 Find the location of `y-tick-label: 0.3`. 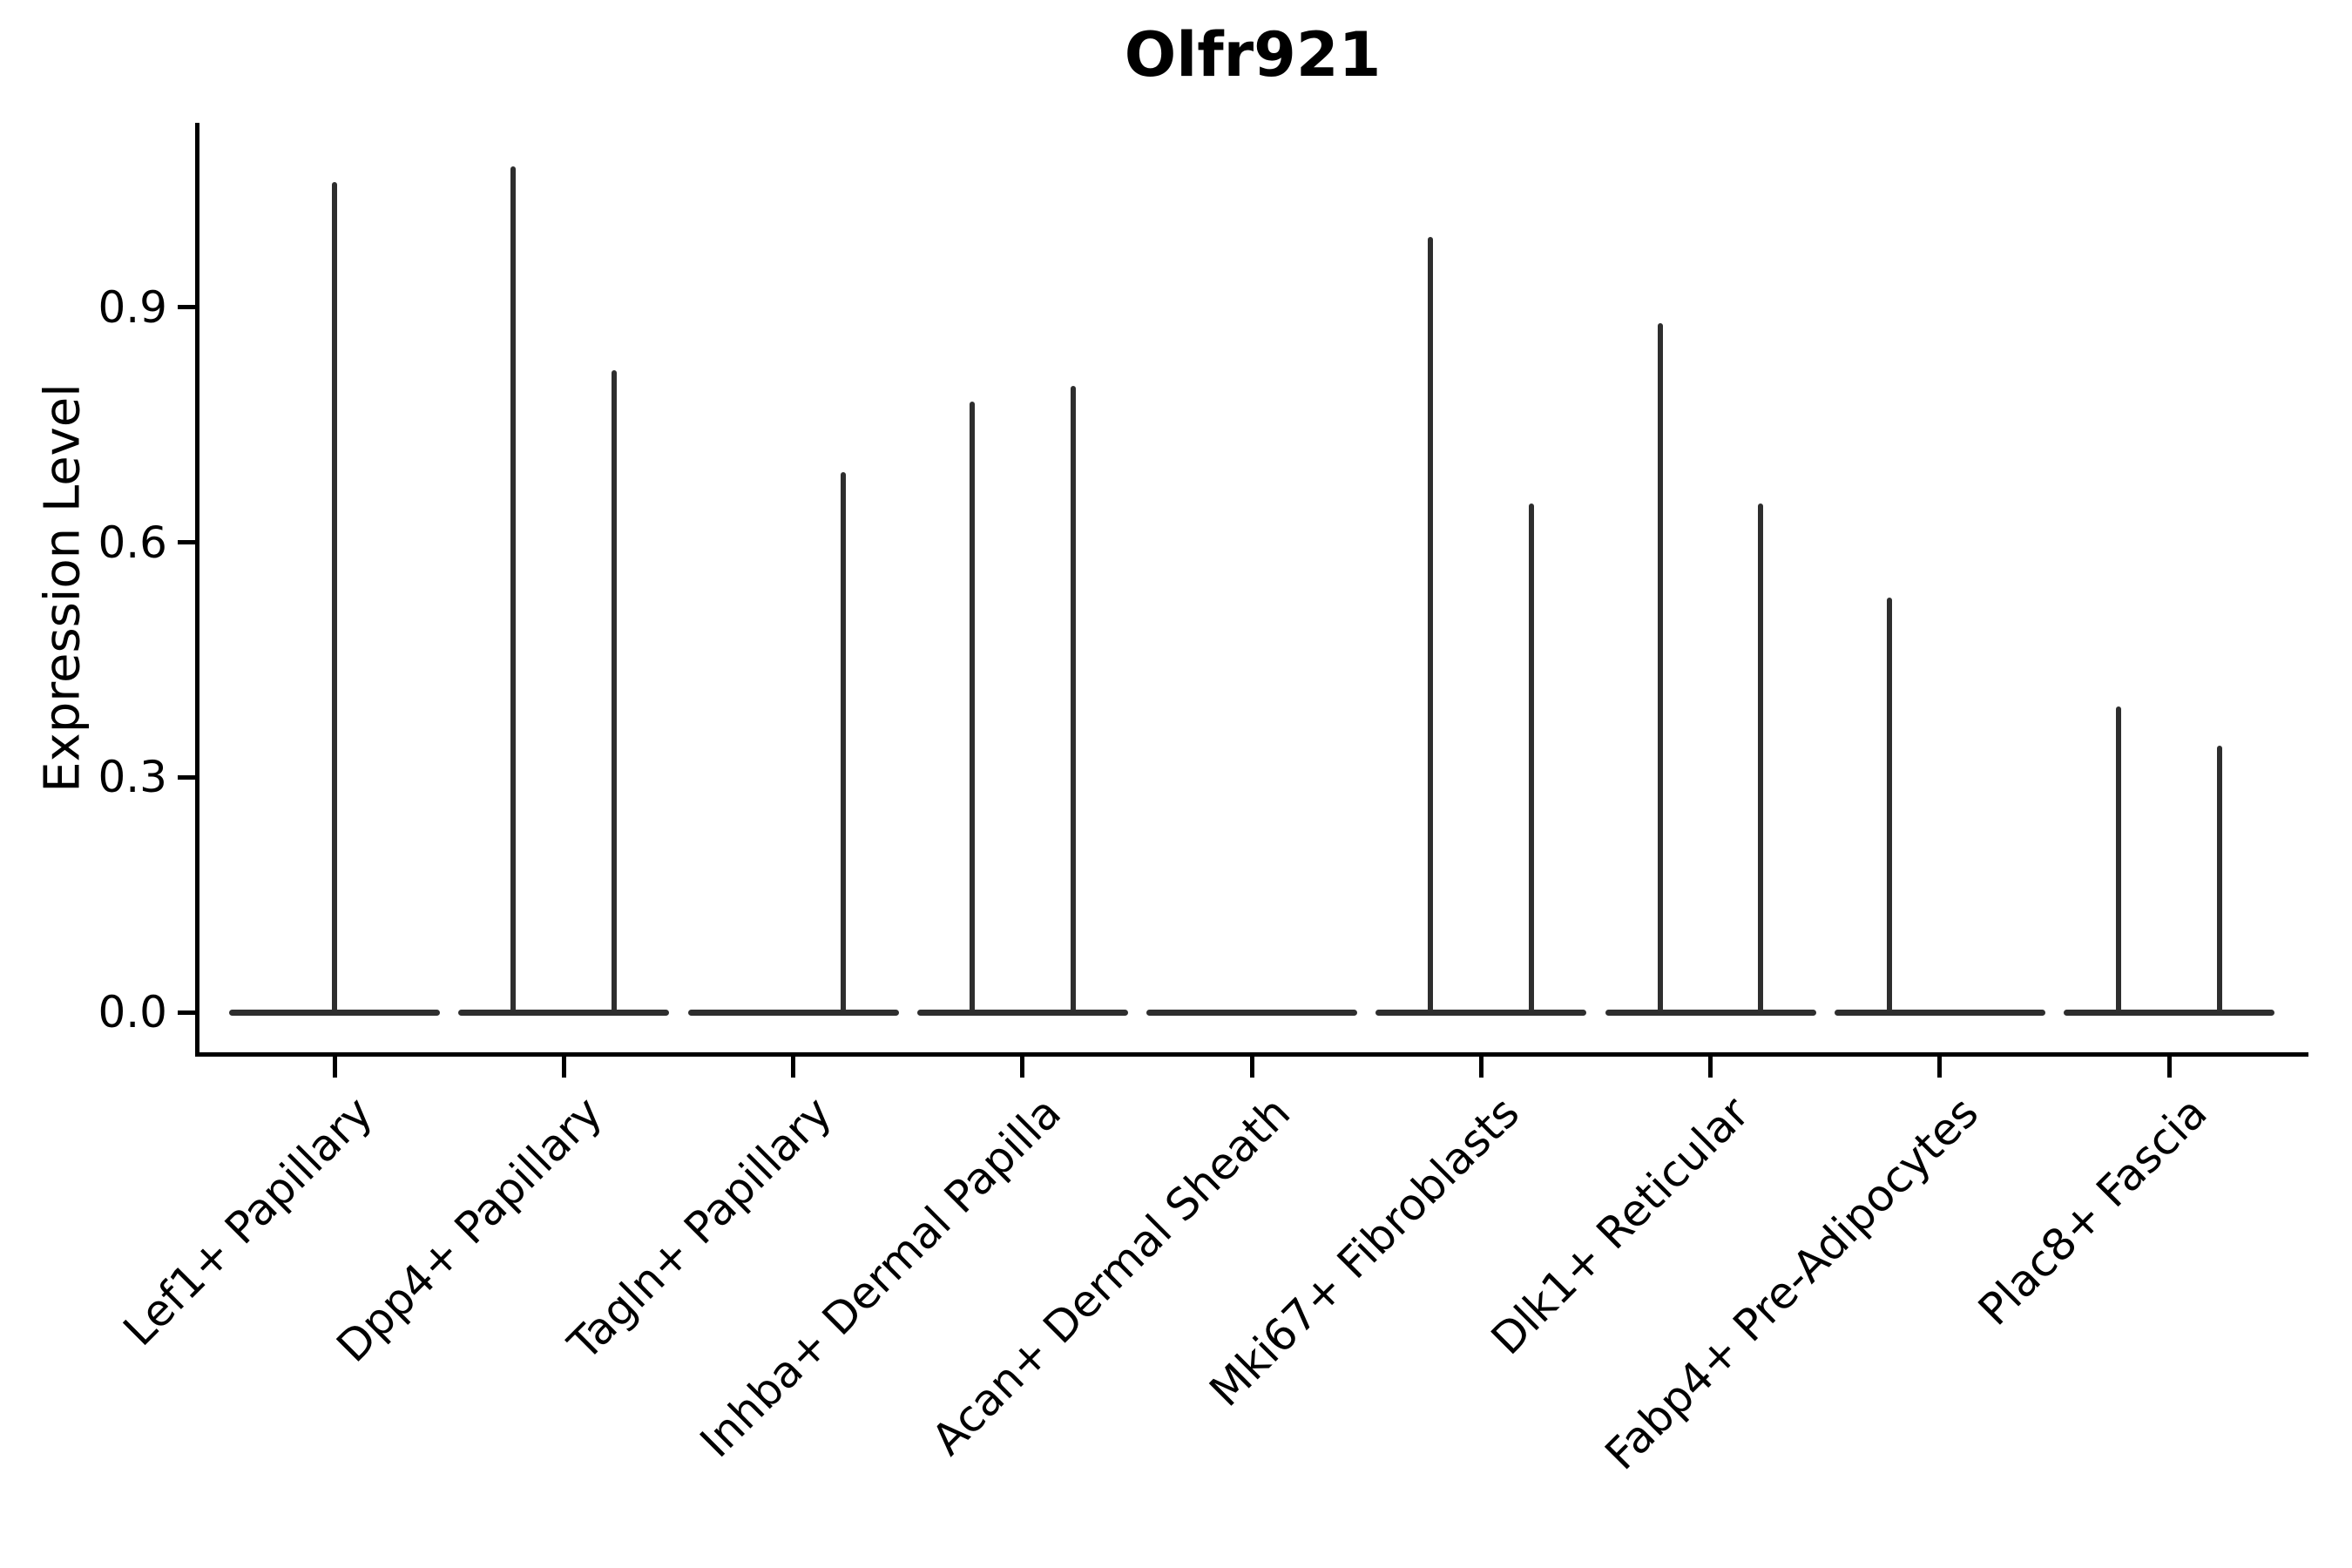

y-tick-label: 0.3 is located at coordinates (132, 777).